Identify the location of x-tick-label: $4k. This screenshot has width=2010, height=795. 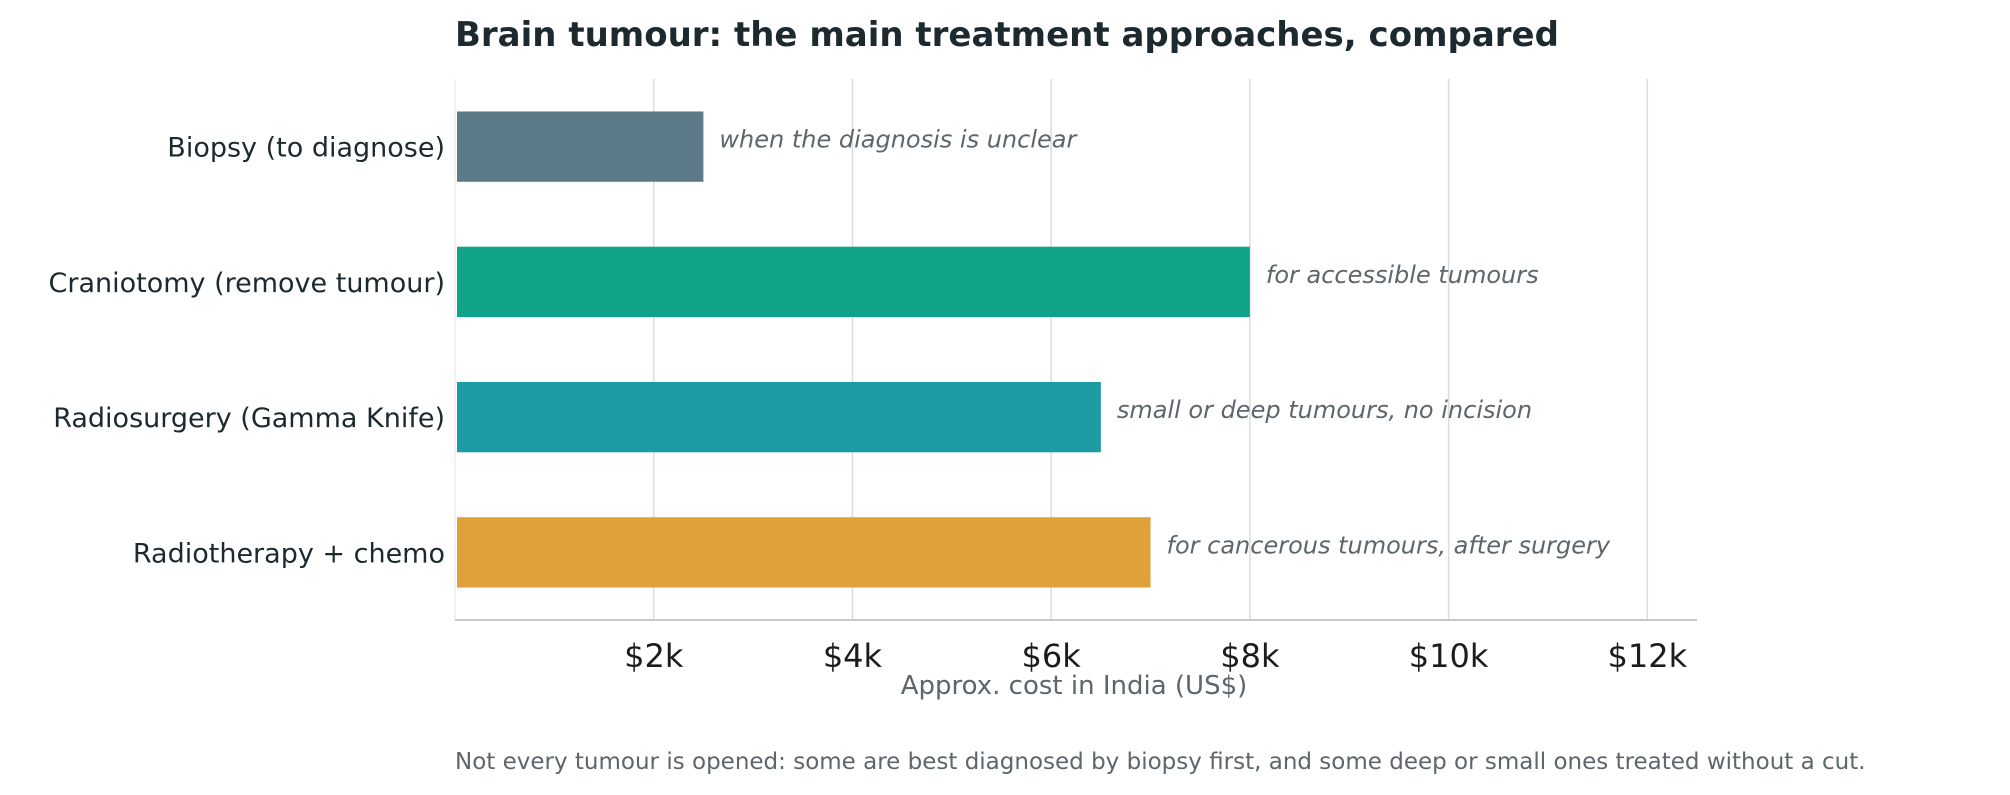
(853, 656).